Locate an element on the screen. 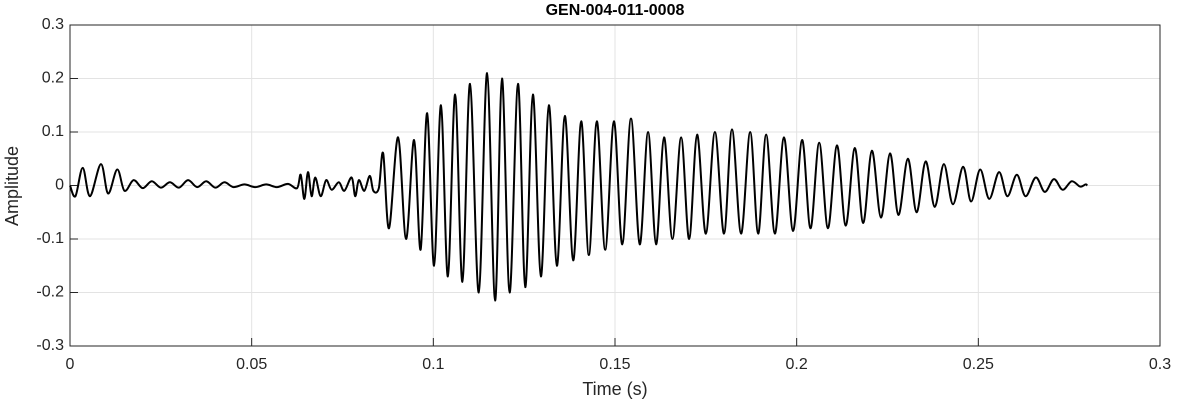 This screenshot has height=404, width=1177. x-tick-label: 0.15 is located at coordinates (614, 364).